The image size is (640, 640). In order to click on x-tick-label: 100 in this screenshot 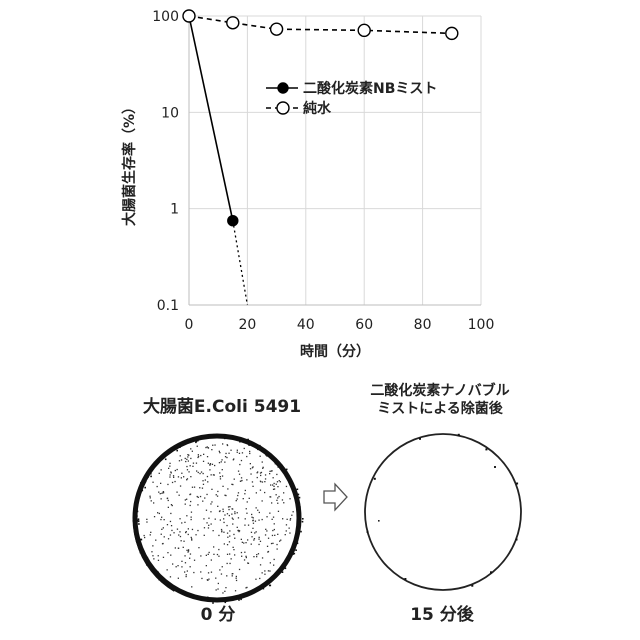, I will do `click(481, 325)`.